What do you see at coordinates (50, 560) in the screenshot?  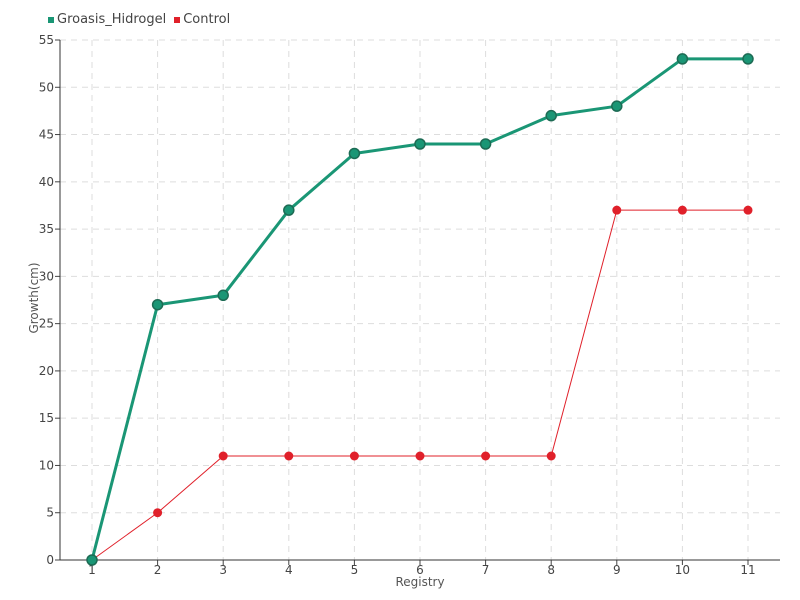 I see `y-tick-label: 0` at bounding box center [50, 560].